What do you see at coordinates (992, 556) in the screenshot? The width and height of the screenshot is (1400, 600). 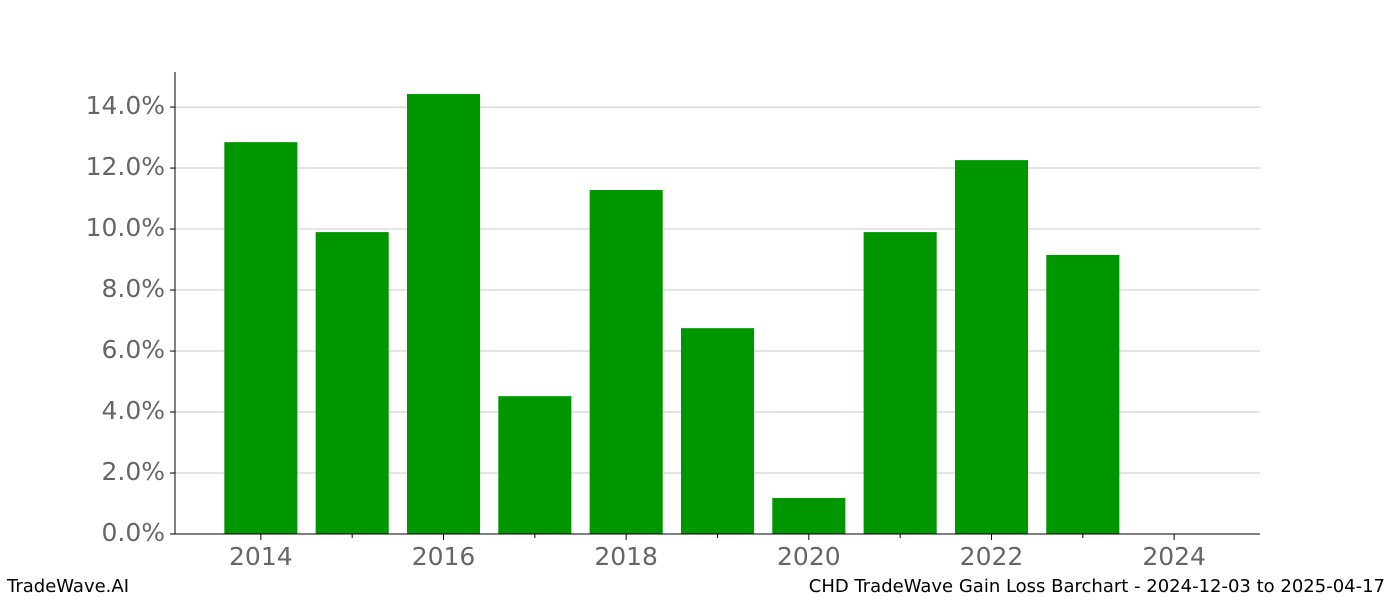 I see `x-tick-label: 2022` at bounding box center [992, 556].